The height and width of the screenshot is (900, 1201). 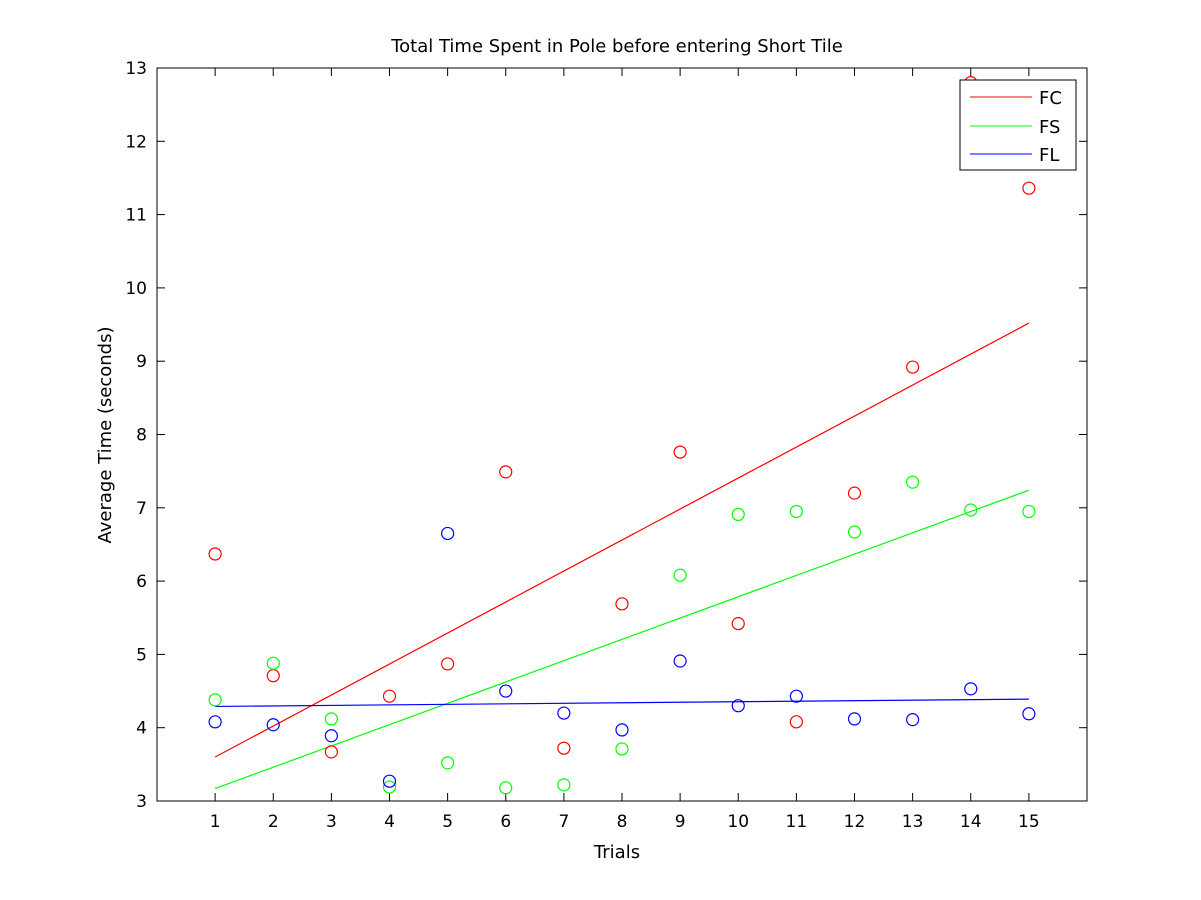 I want to click on y-axis-label: Average Time (seconds), so click(x=105, y=434).